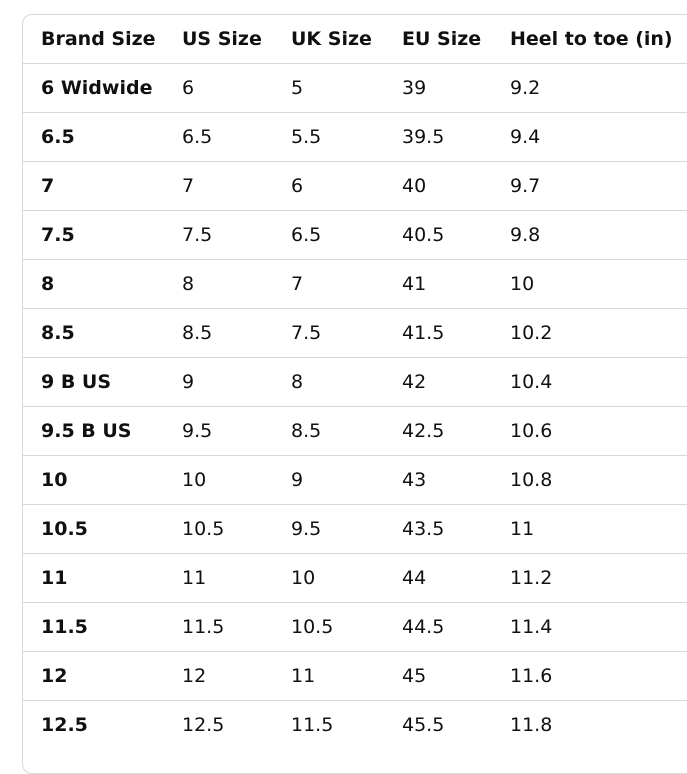 The width and height of the screenshot is (687, 774). I want to click on eu-size-cell: 42.5, so click(438, 430).